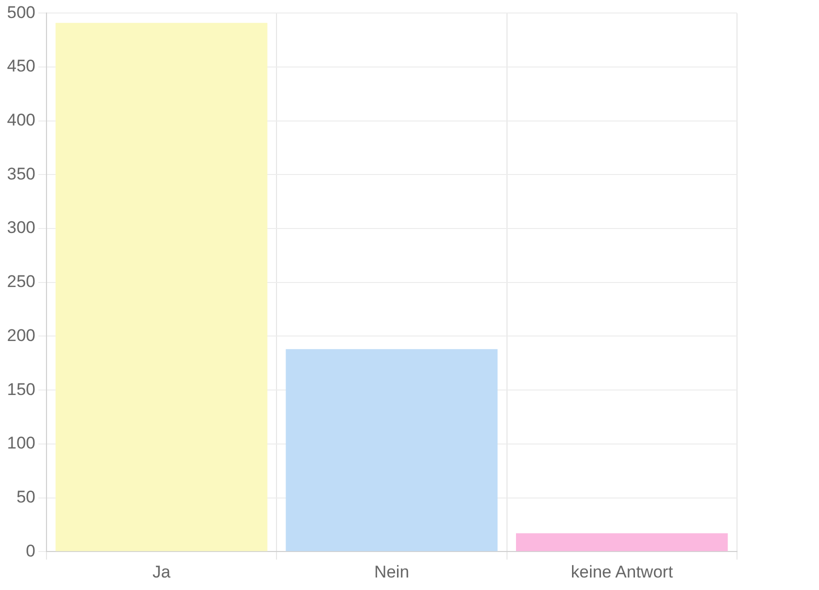 This screenshot has height=590, width=819. I want to click on y-tick-label: 450, so click(21, 66).